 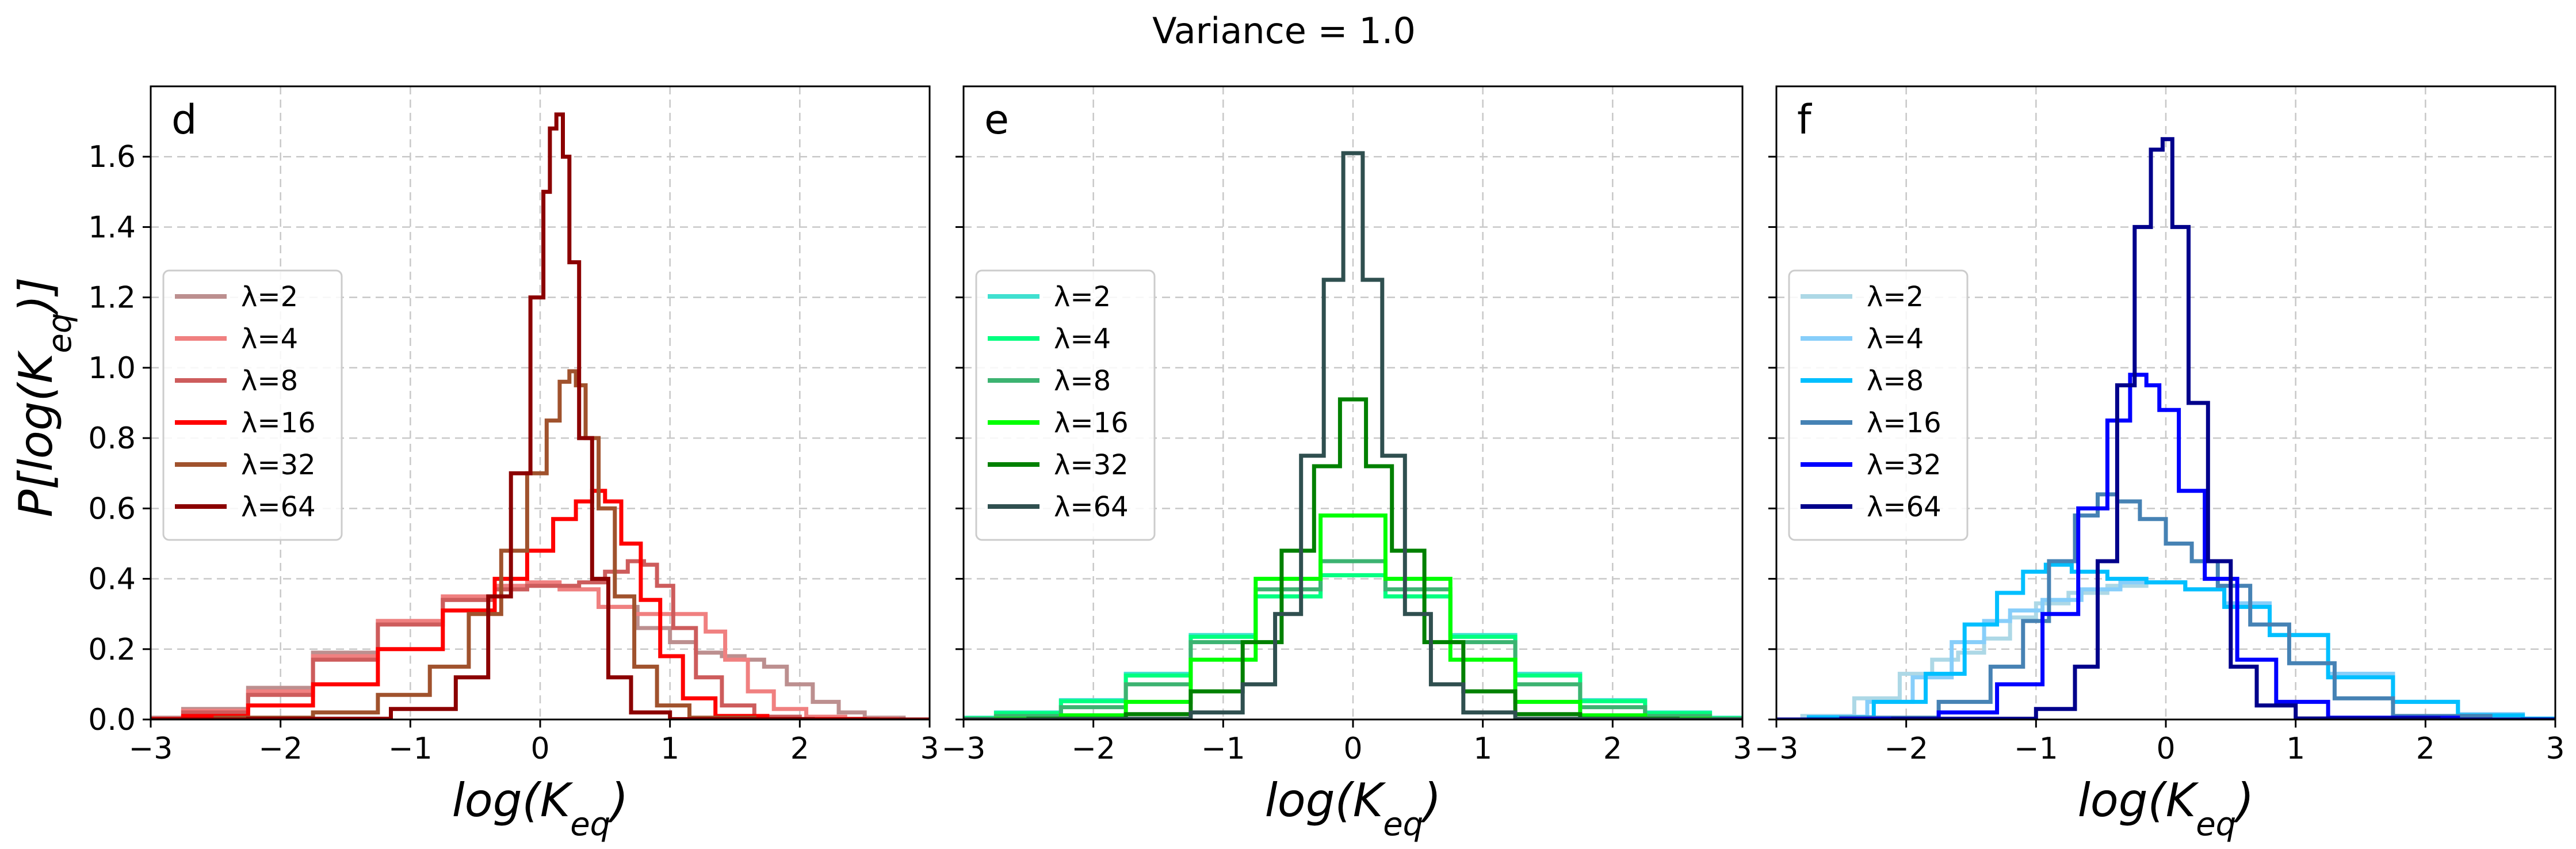 I want to click on y-tick-label: 1.4, so click(x=112, y=228).